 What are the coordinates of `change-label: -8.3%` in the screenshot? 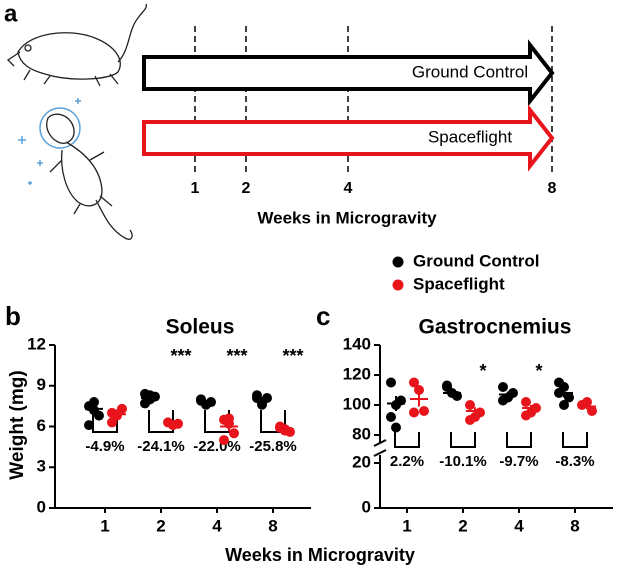 It's located at (574, 461).